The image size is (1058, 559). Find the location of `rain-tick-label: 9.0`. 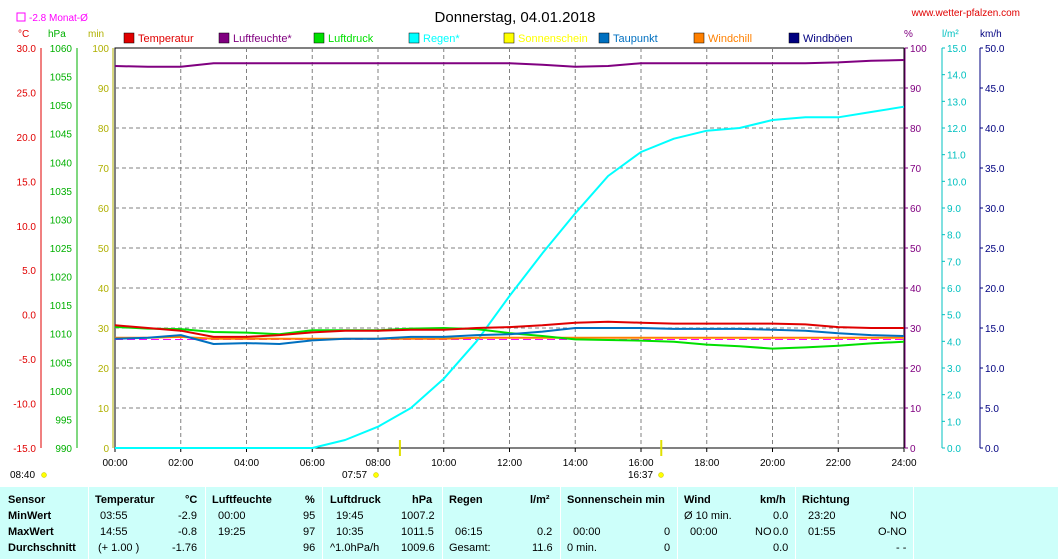

rain-tick-label: 9.0 is located at coordinates (954, 209).